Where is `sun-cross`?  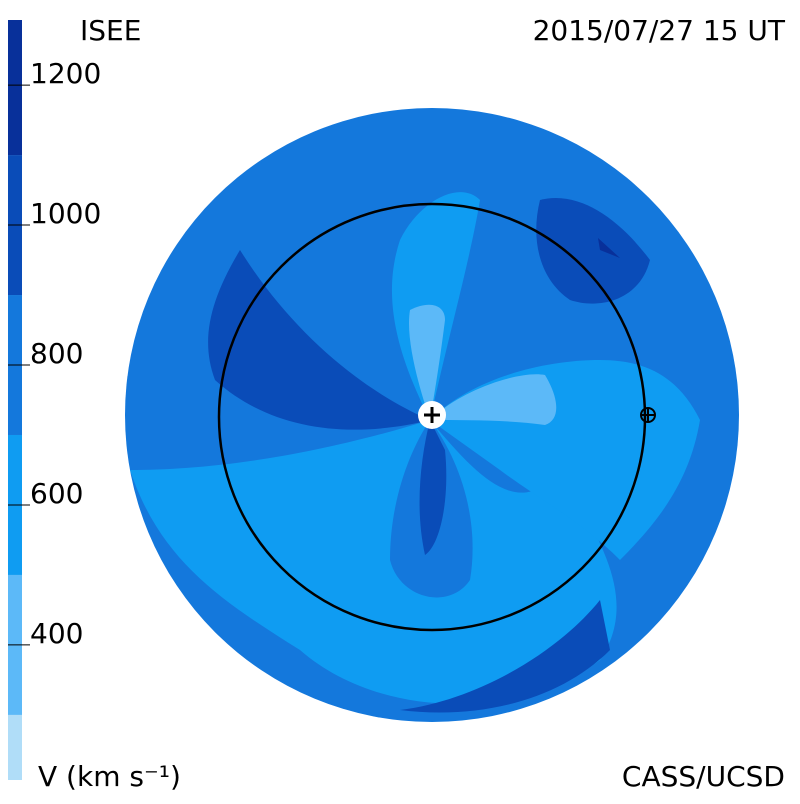 sun-cross is located at coordinates (432, 415).